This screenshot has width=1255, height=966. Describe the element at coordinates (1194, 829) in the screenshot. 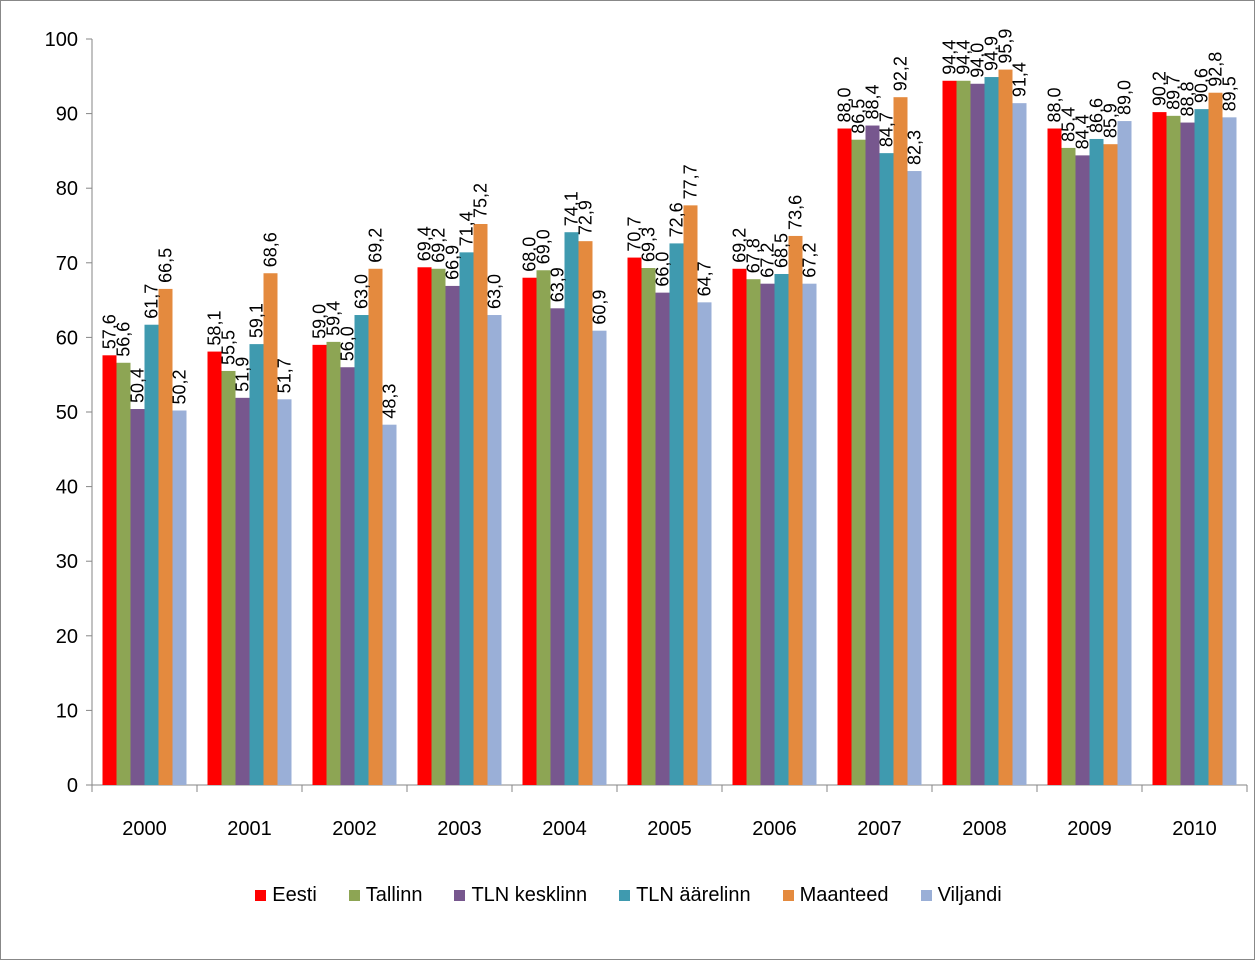

I see `x-tick-label: 2010` at that location.